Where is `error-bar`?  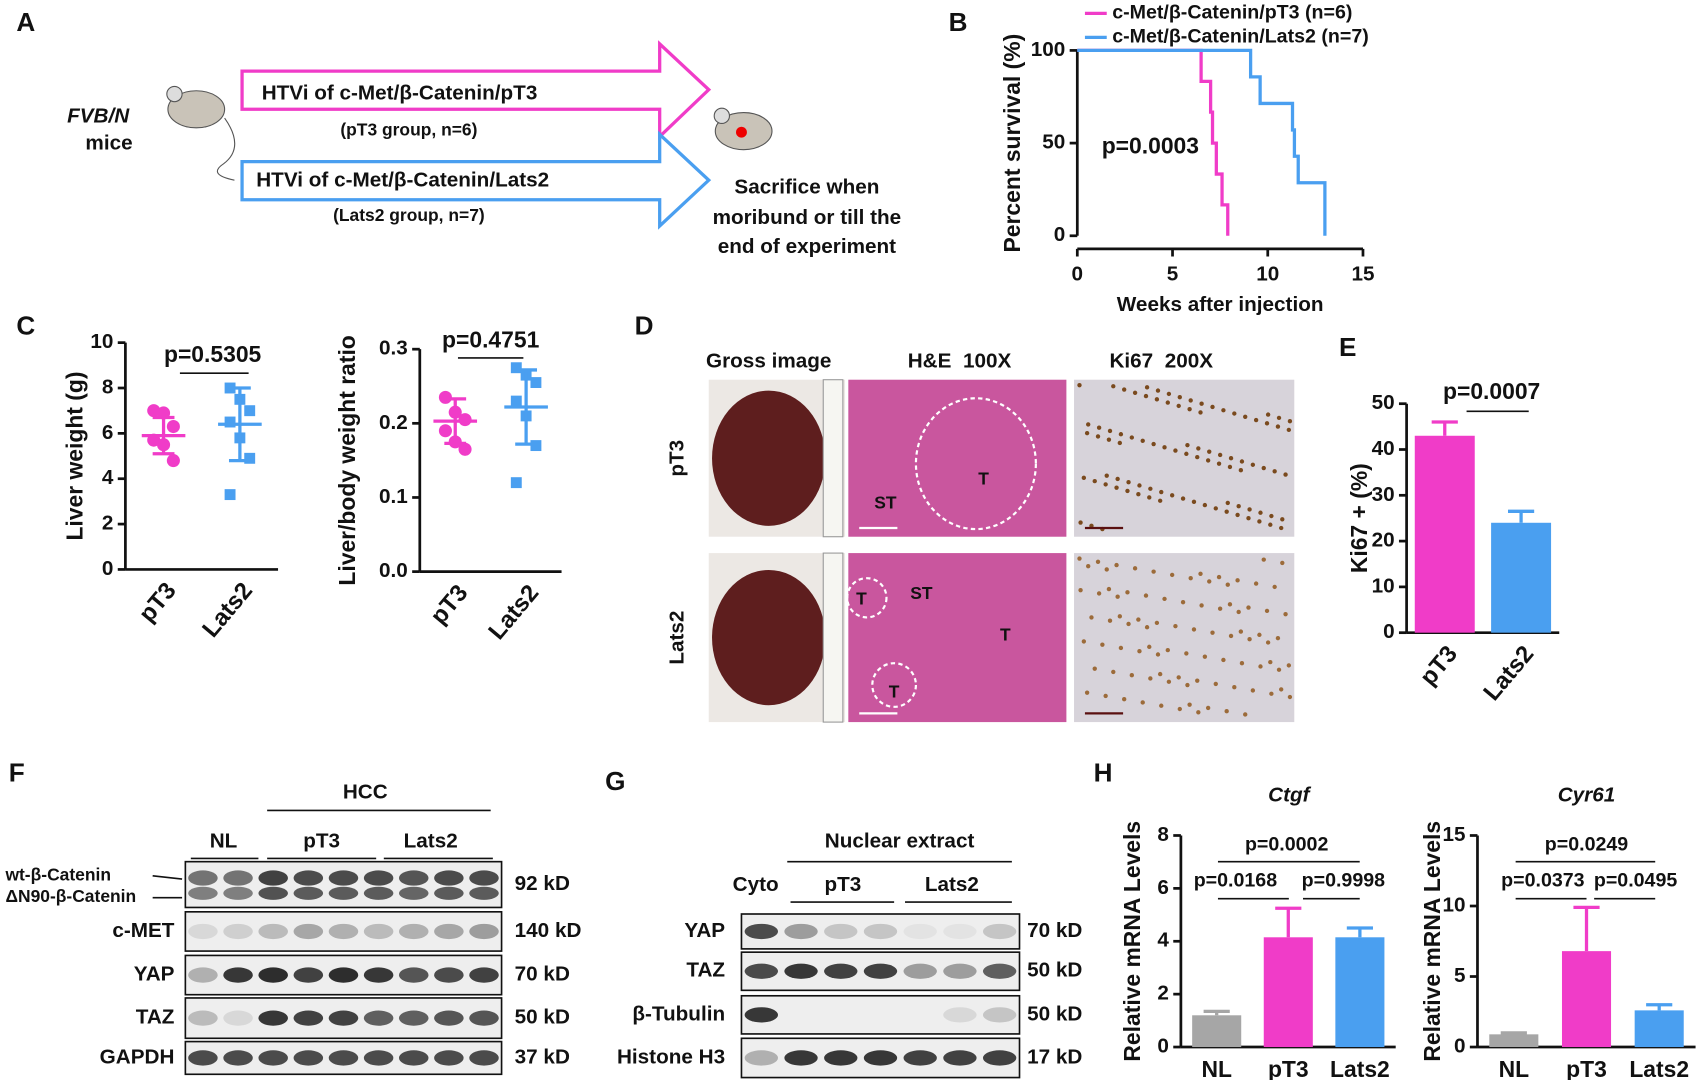 error-bar is located at coordinates (1659, 1007).